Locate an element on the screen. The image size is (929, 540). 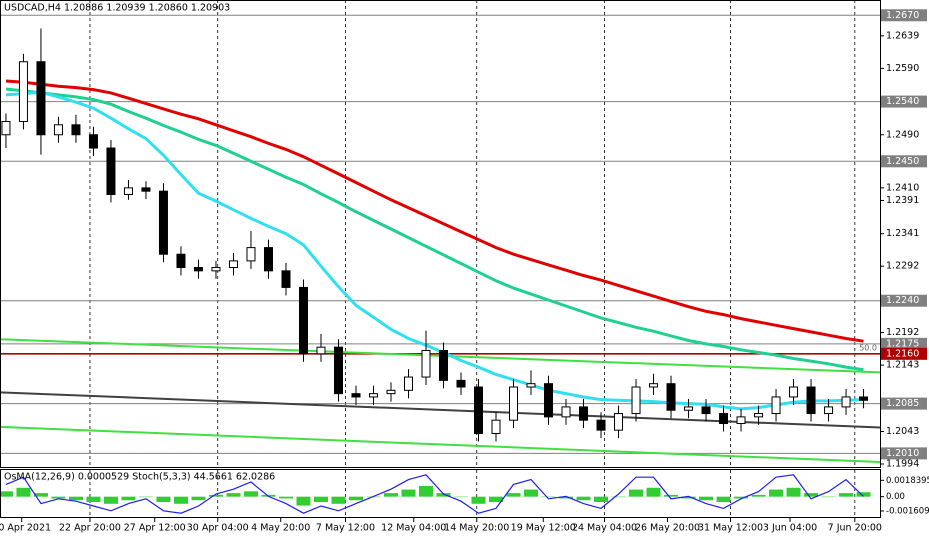
y-tick-label: 1.2192 is located at coordinates (902, 332).